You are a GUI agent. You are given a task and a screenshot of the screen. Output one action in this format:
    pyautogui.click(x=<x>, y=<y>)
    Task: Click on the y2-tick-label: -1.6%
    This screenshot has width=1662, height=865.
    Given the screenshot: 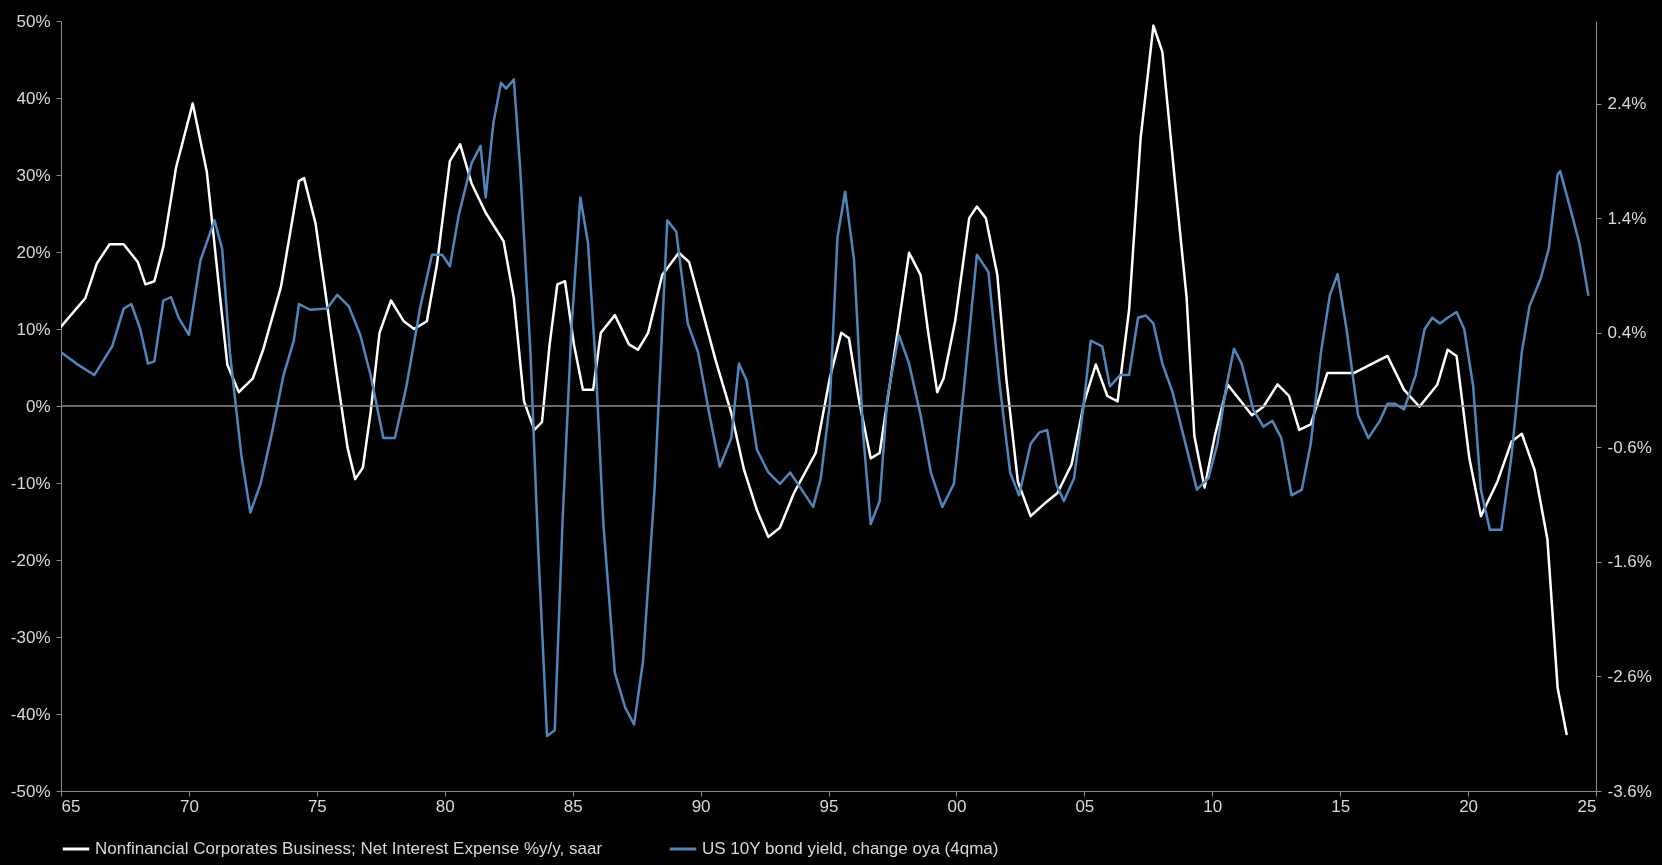 What is the action you would take?
    pyautogui.click(x=1629, y=562)
    